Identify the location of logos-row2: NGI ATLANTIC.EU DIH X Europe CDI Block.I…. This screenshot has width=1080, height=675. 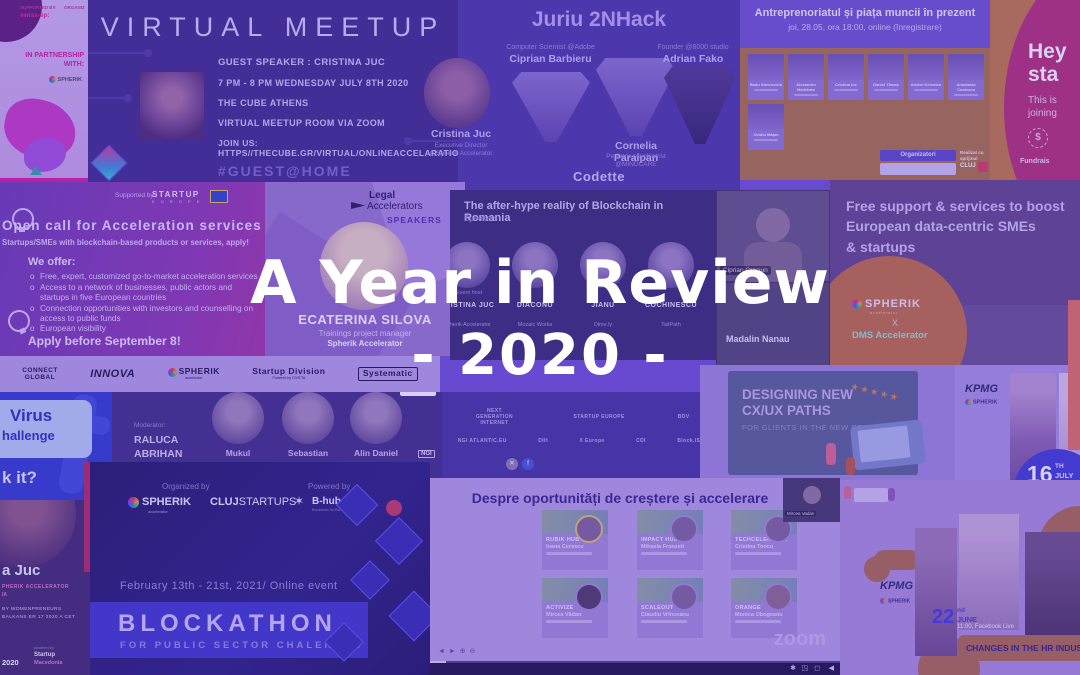
(579, 441).